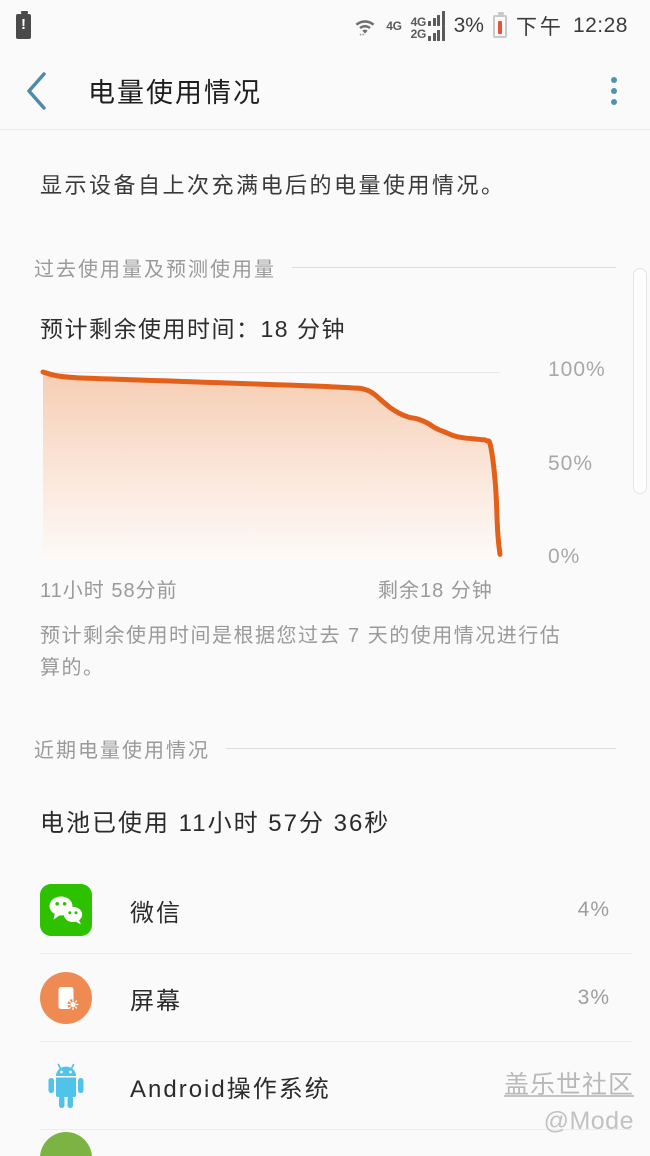  I want to click on back-button, so click(37, 91).